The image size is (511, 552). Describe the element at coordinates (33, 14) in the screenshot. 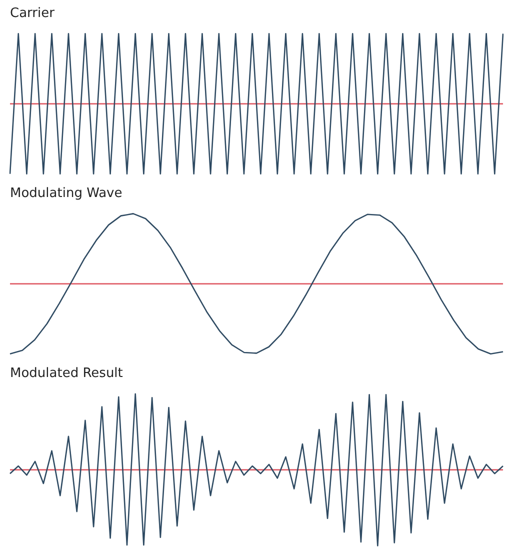

I see `chart-title: Carrier` at that location.